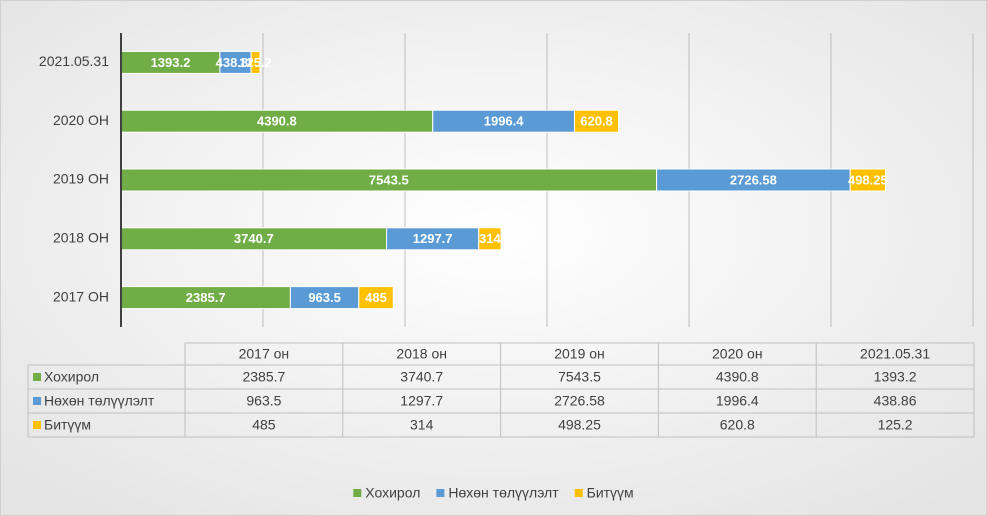 The height and width of the screenshot is (516, 987). I want to click on y-tick-label: 2018 ОН, so click(81, 238).